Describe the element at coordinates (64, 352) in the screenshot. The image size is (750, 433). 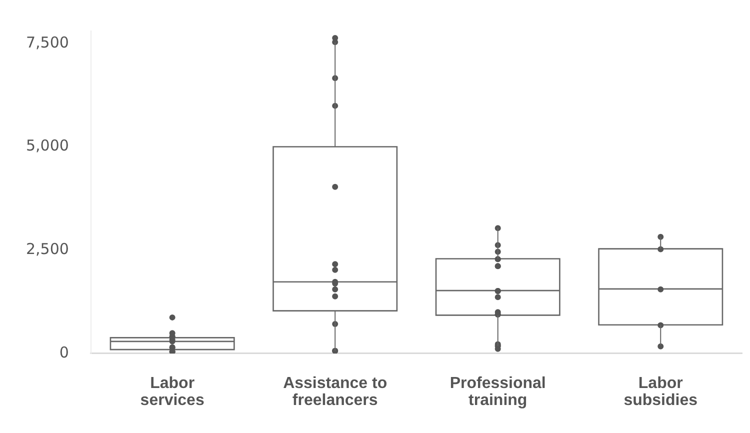
I see `y-tick-label: 0` at that location.